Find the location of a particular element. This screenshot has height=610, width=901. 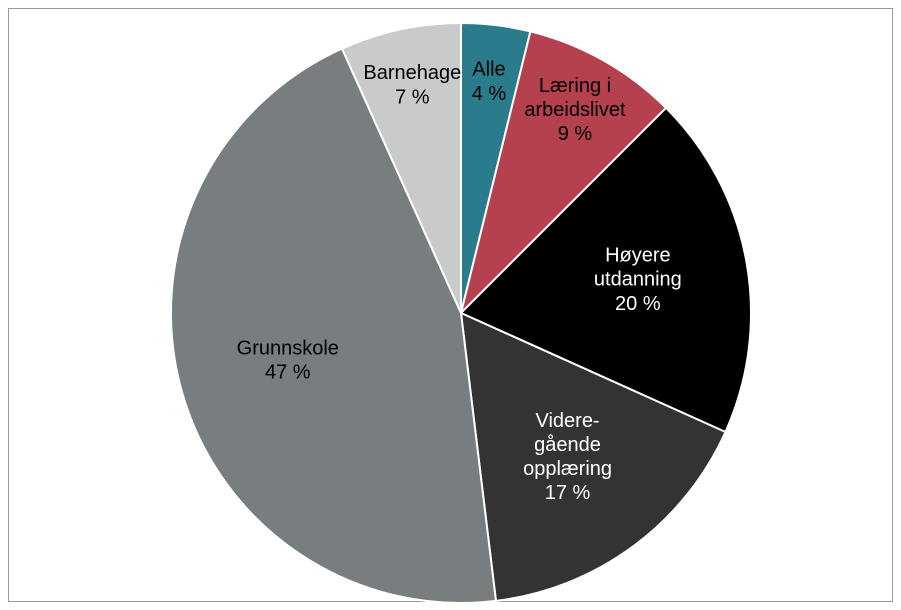

value-label: 9 % is located at coordinates (575, 134).